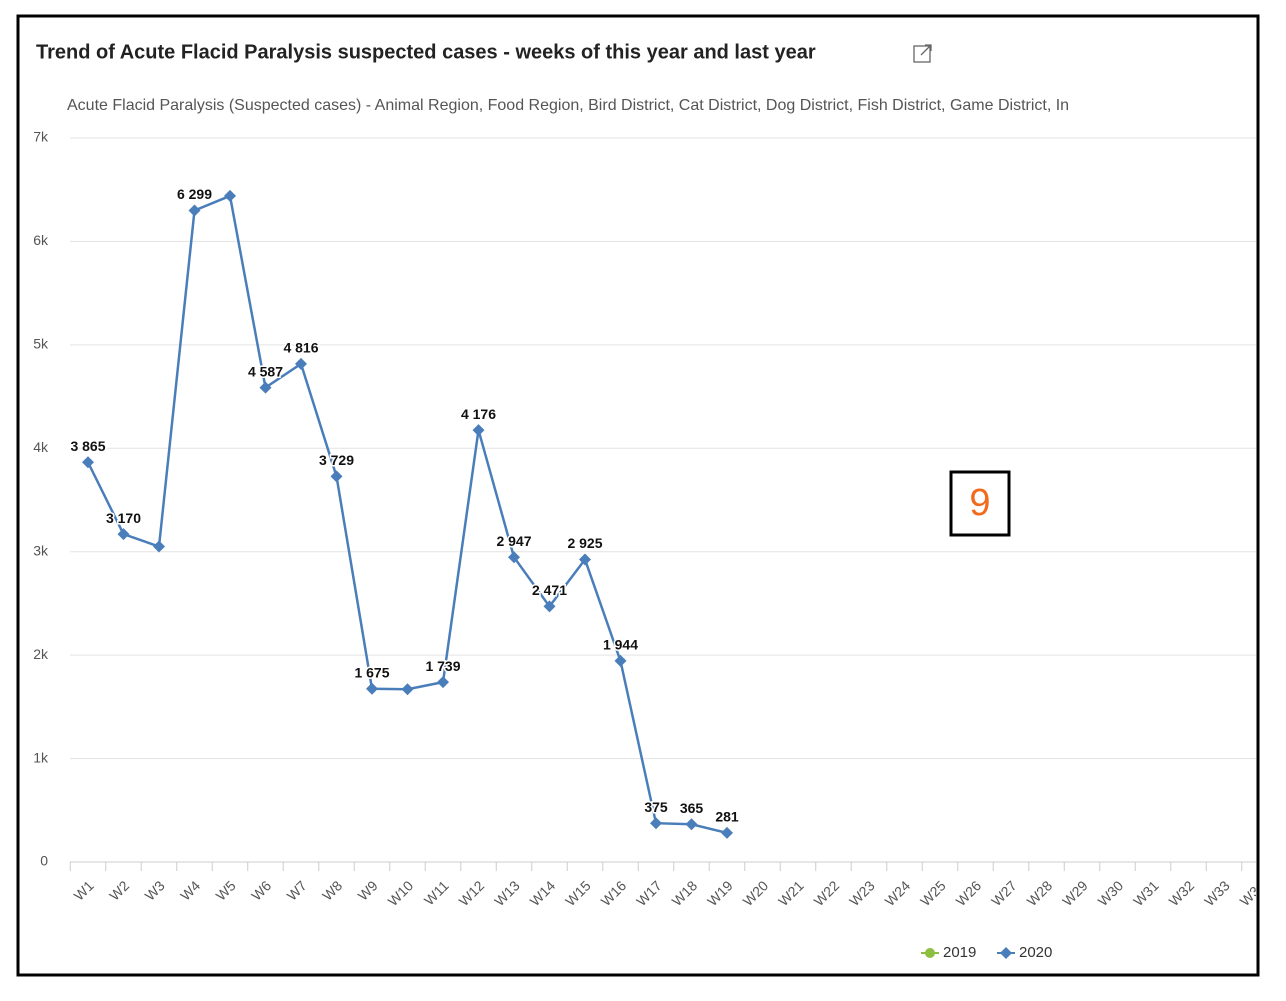 This screenshot has width=1286, height=1001. Describe the element at coordinates (265, 371) in the screenshot. I see `data-label: 4 587` at that location.